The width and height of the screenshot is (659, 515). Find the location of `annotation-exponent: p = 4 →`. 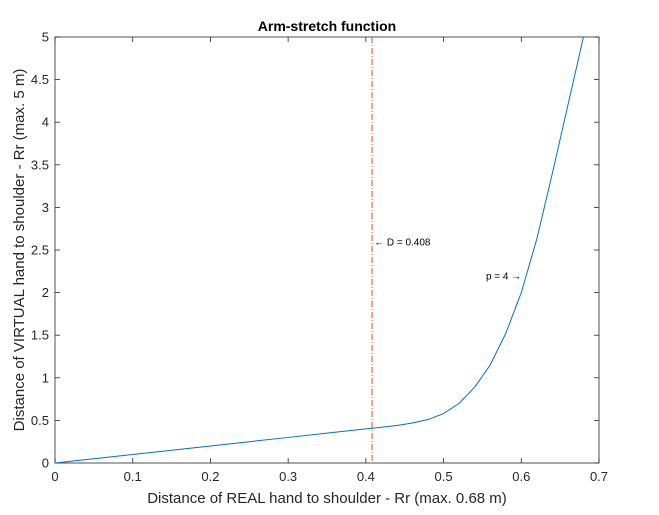

annotation-exponent: p = 4 → is located at coordinates (503, 277).